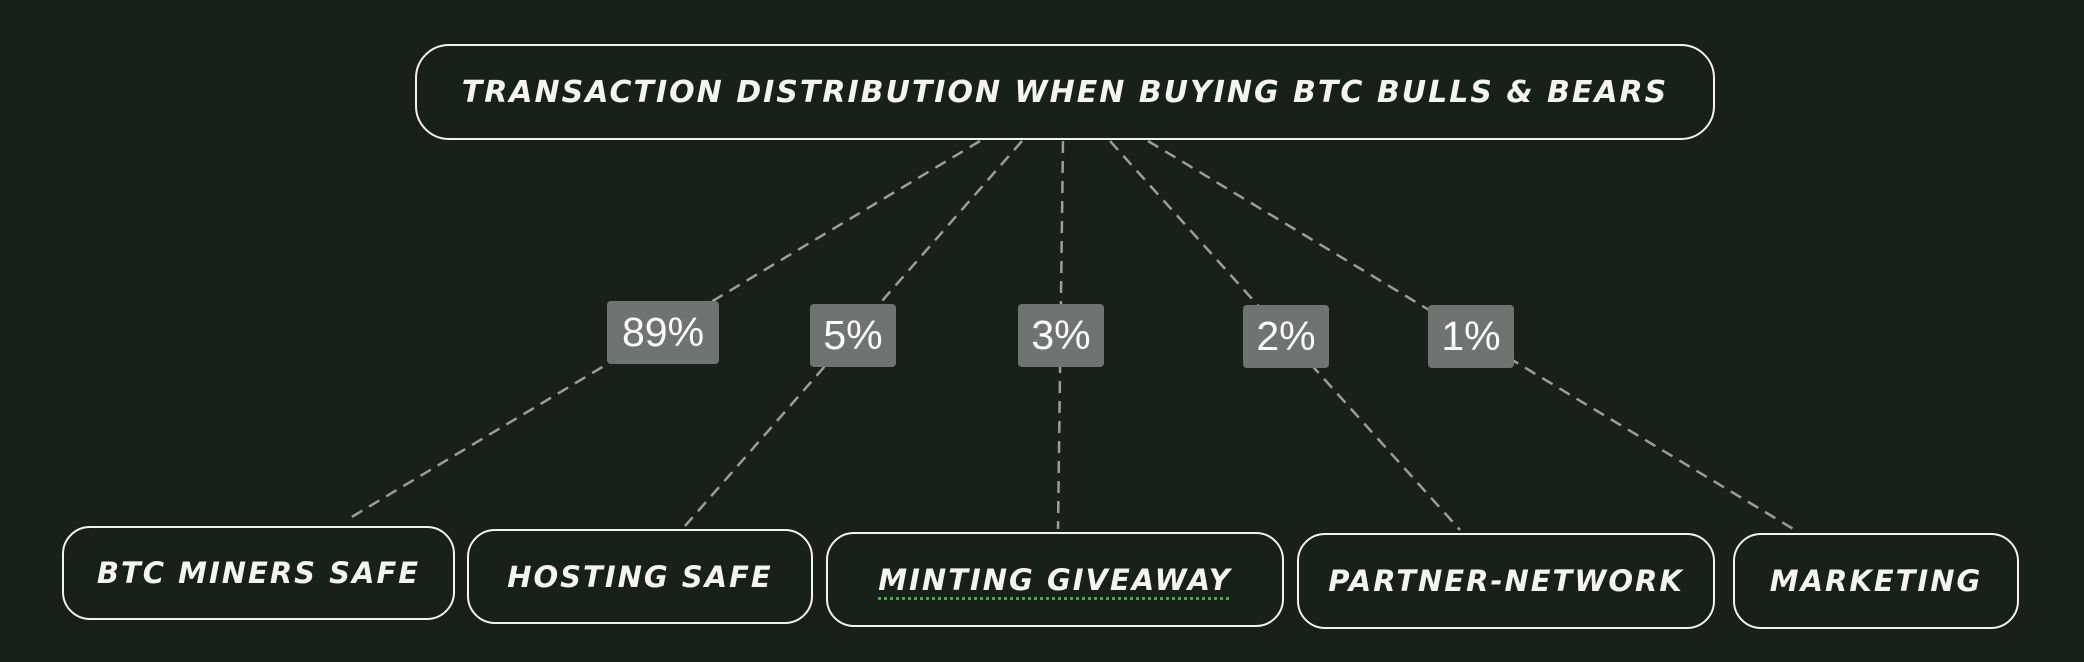 The width and height of the screenshot is (2084, 662). I want to click on share-badge-marketing: 1%, so click(1471, 336).